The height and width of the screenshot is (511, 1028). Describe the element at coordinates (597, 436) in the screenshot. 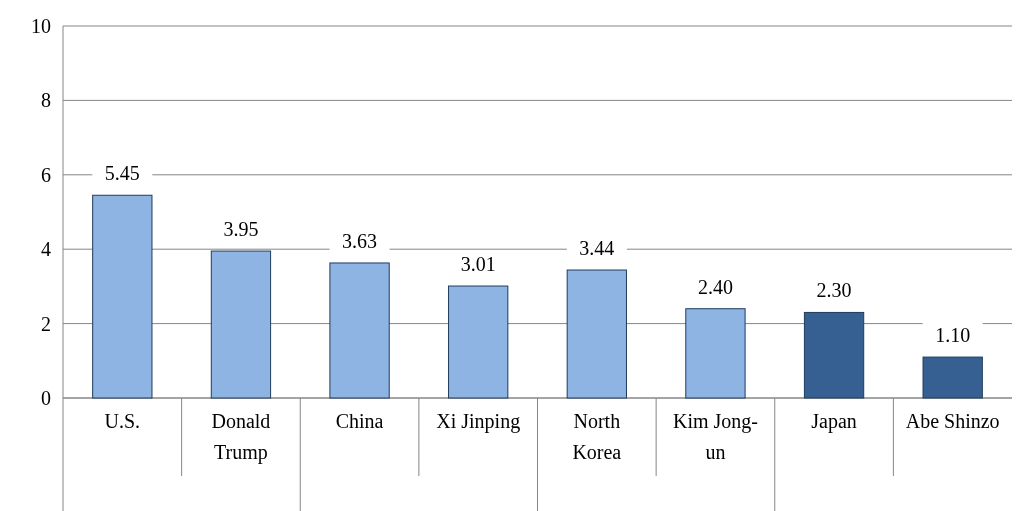

I see `x-tick-label: North Korea` at that location.